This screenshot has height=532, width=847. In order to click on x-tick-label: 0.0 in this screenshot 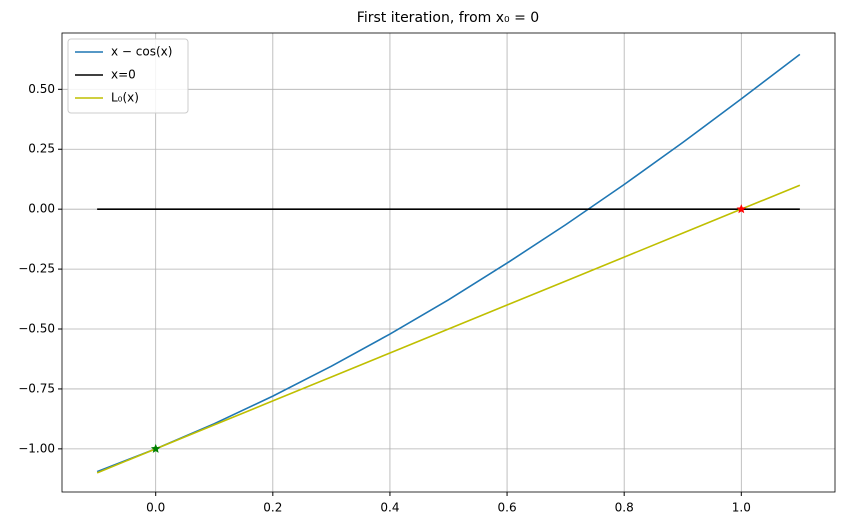, I will do `click(155, 508)`.